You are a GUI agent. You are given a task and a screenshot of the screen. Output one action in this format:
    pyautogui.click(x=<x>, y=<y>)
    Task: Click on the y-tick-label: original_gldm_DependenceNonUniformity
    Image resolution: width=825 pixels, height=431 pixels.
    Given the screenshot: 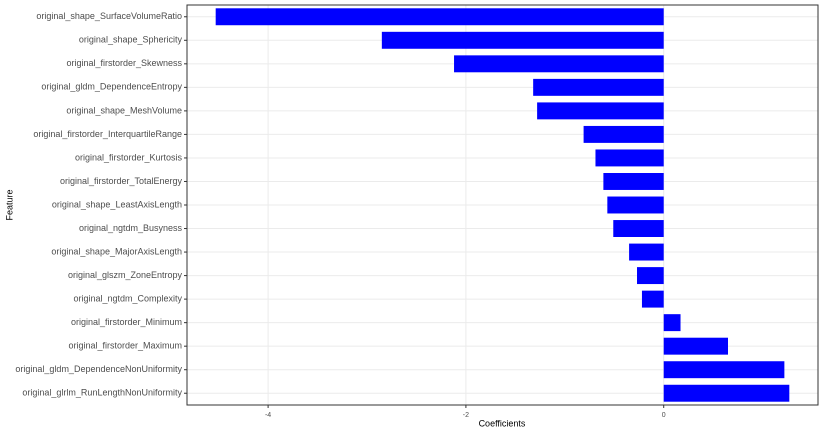 What is the action you would take?
    pyautogui.click(x=98, y=369)
    